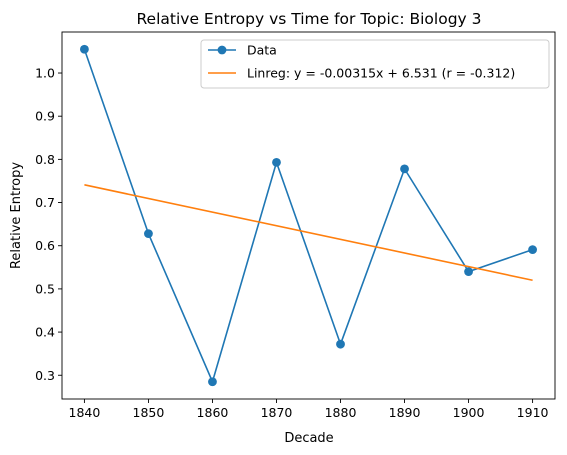  What do you see at coordinates (341, 412) in the screenshot?
I see `x-tick-label: 1880` at bounding box center [341, 412].